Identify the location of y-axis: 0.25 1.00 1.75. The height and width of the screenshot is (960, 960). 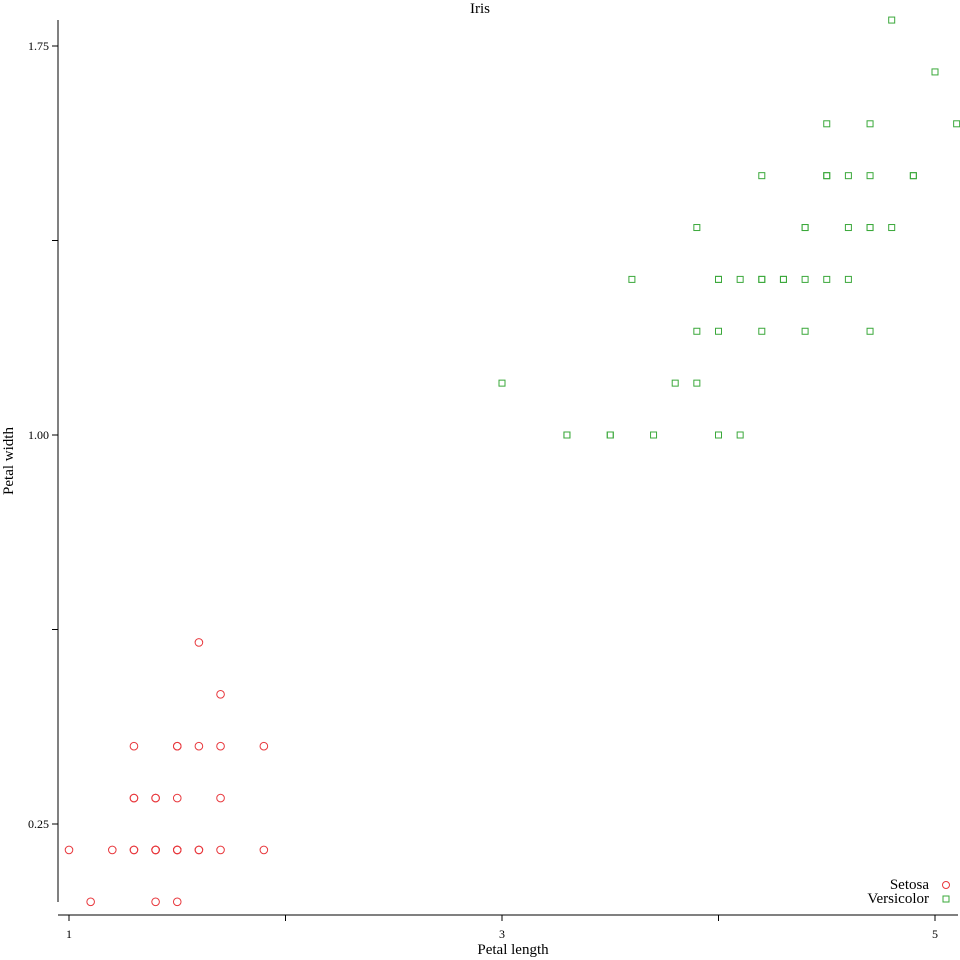
(43, 461).